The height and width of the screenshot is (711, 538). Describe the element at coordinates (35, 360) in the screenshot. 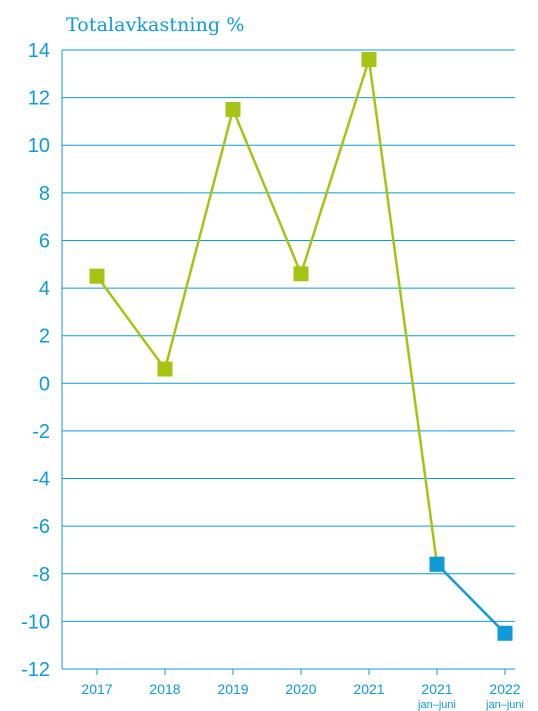

I see `y-tick-labels: 14 12 10 8 6 4 2 0 -2 -4 -6 -8 -10 -12` at that location.